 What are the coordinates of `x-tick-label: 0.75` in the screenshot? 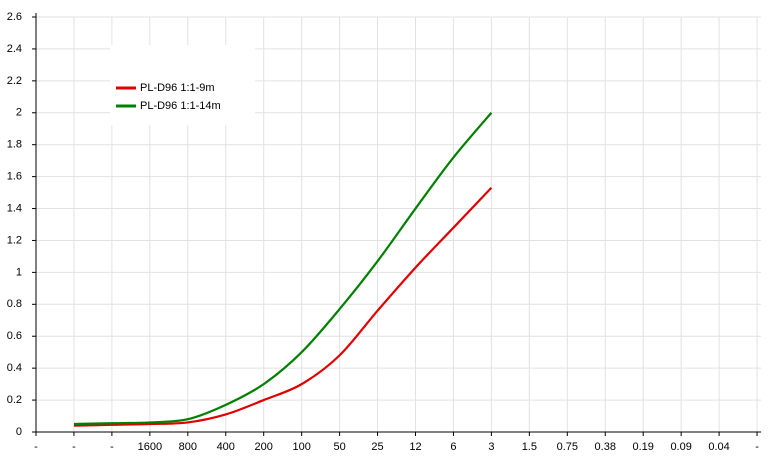 It's located at (567, 447).